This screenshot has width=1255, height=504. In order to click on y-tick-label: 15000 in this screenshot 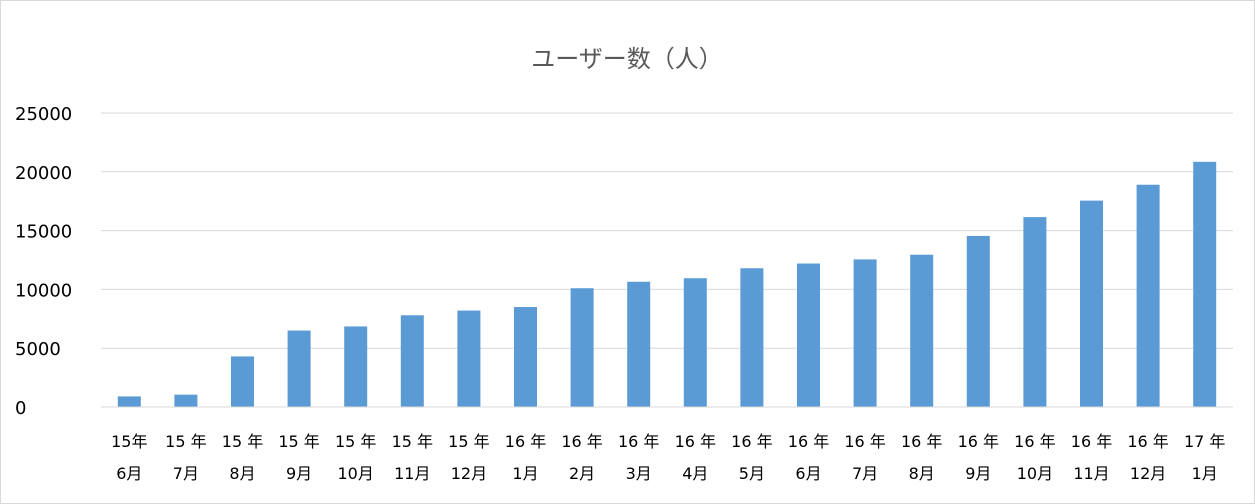, I will do `click(43, 232)`.